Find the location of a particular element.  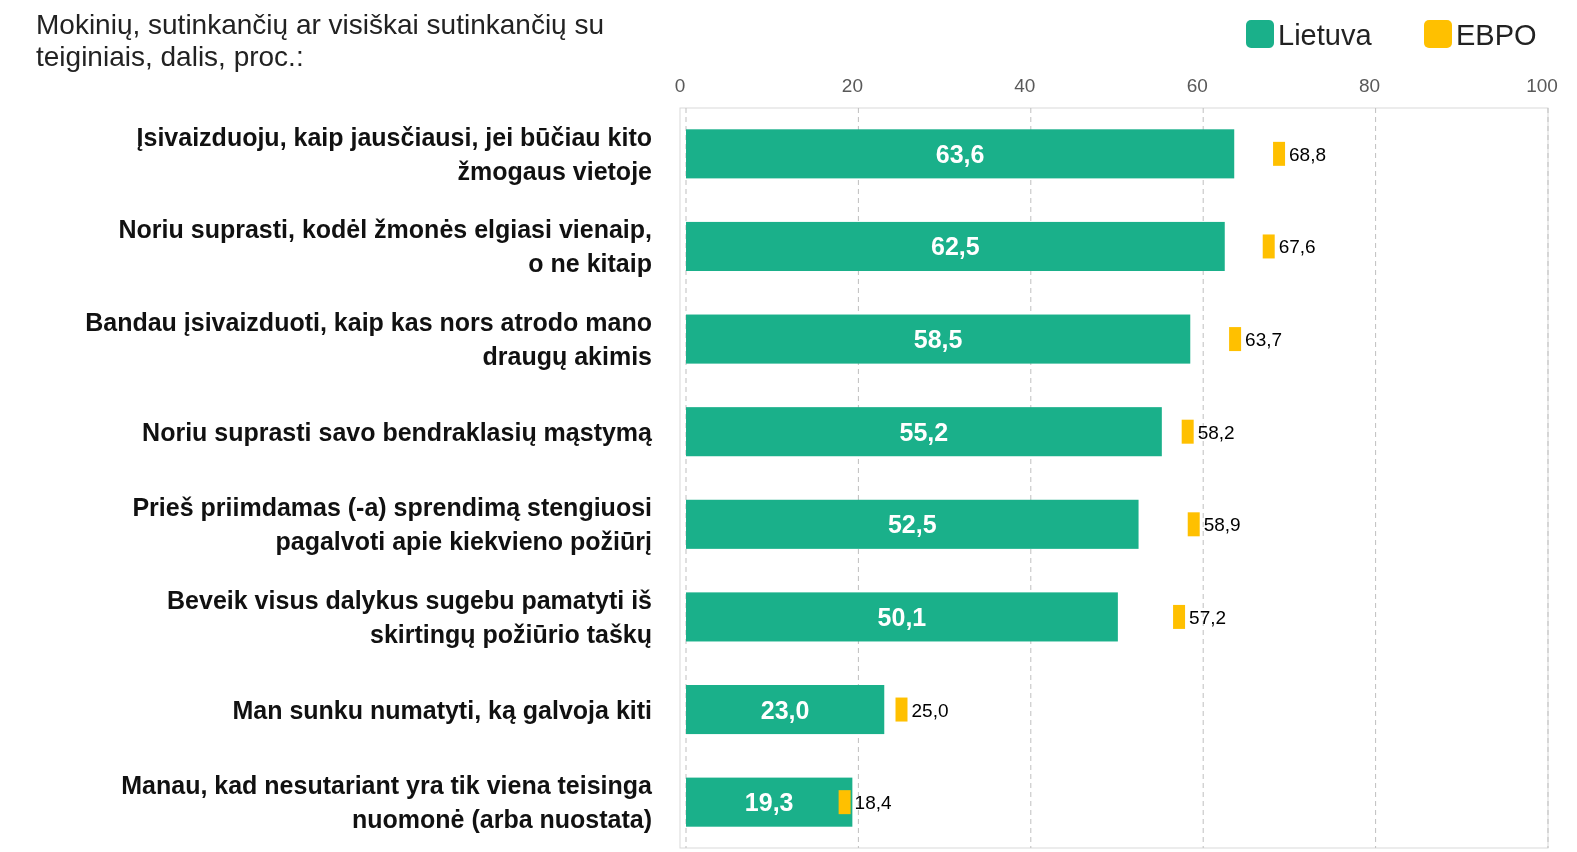

x-tick-label: 20 is located at coordinates (852, 85).